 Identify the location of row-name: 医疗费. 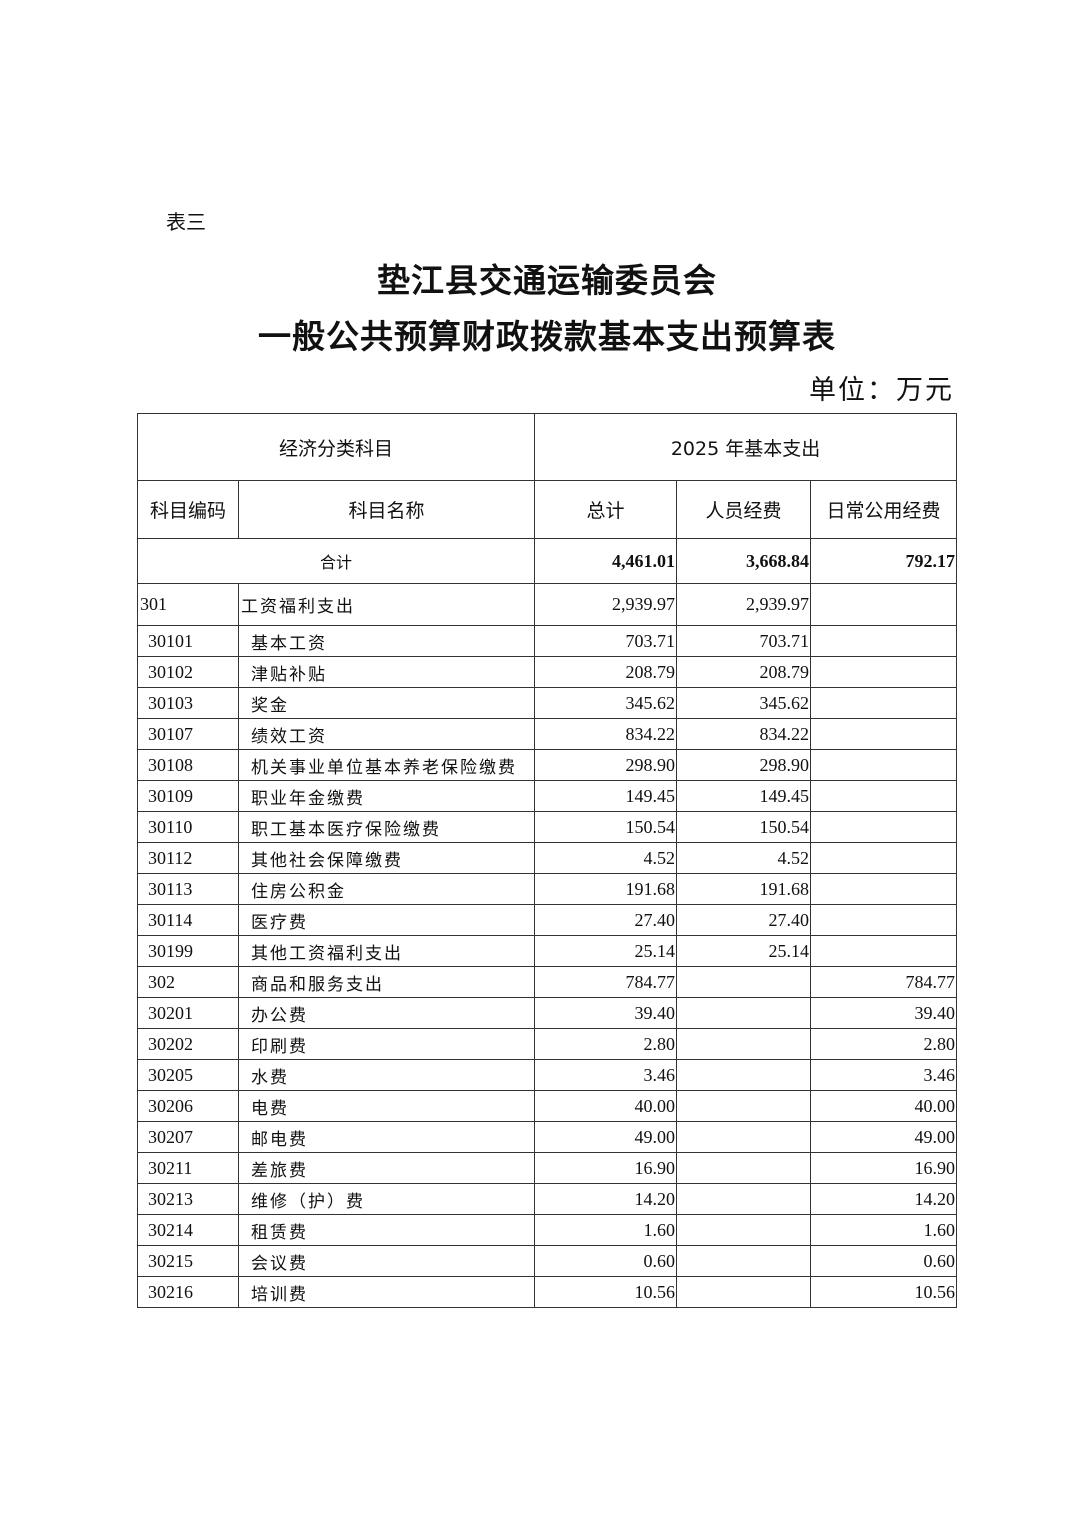
(386, 920).